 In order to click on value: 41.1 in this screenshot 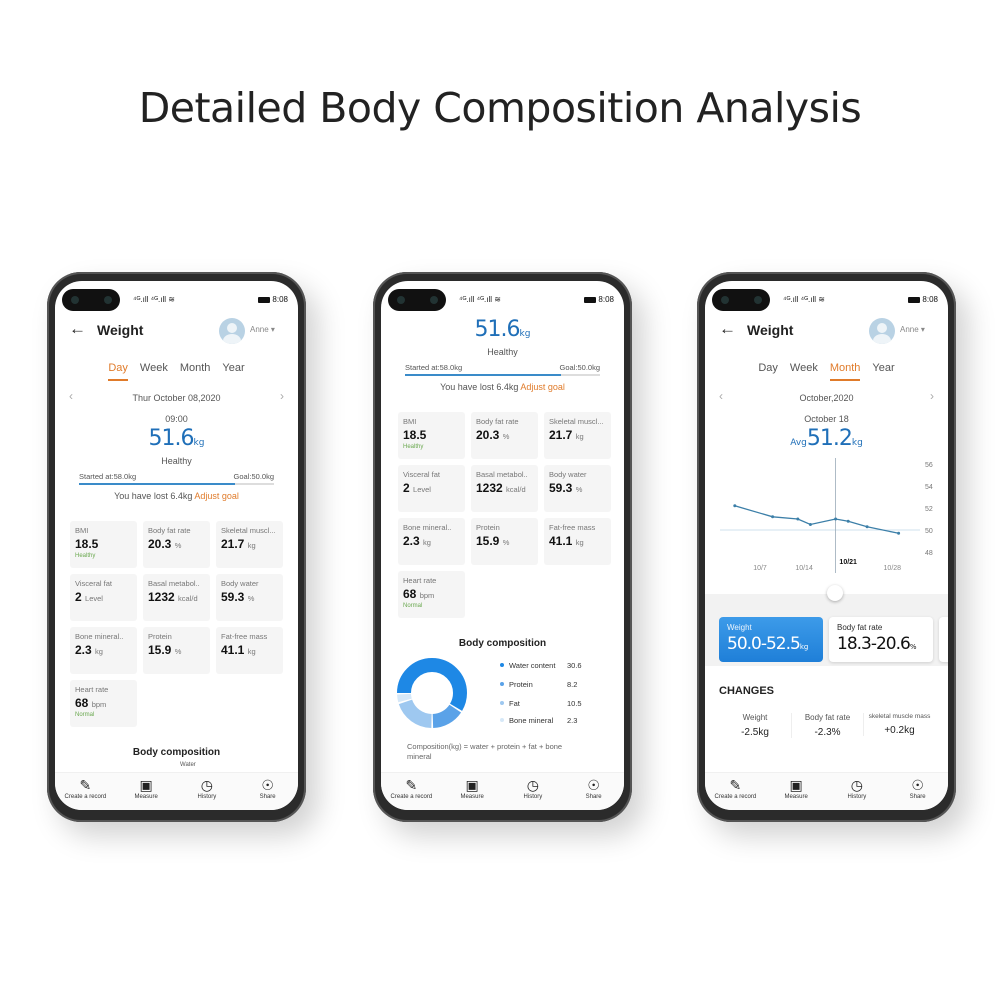, I will do `click(233, 650)`.